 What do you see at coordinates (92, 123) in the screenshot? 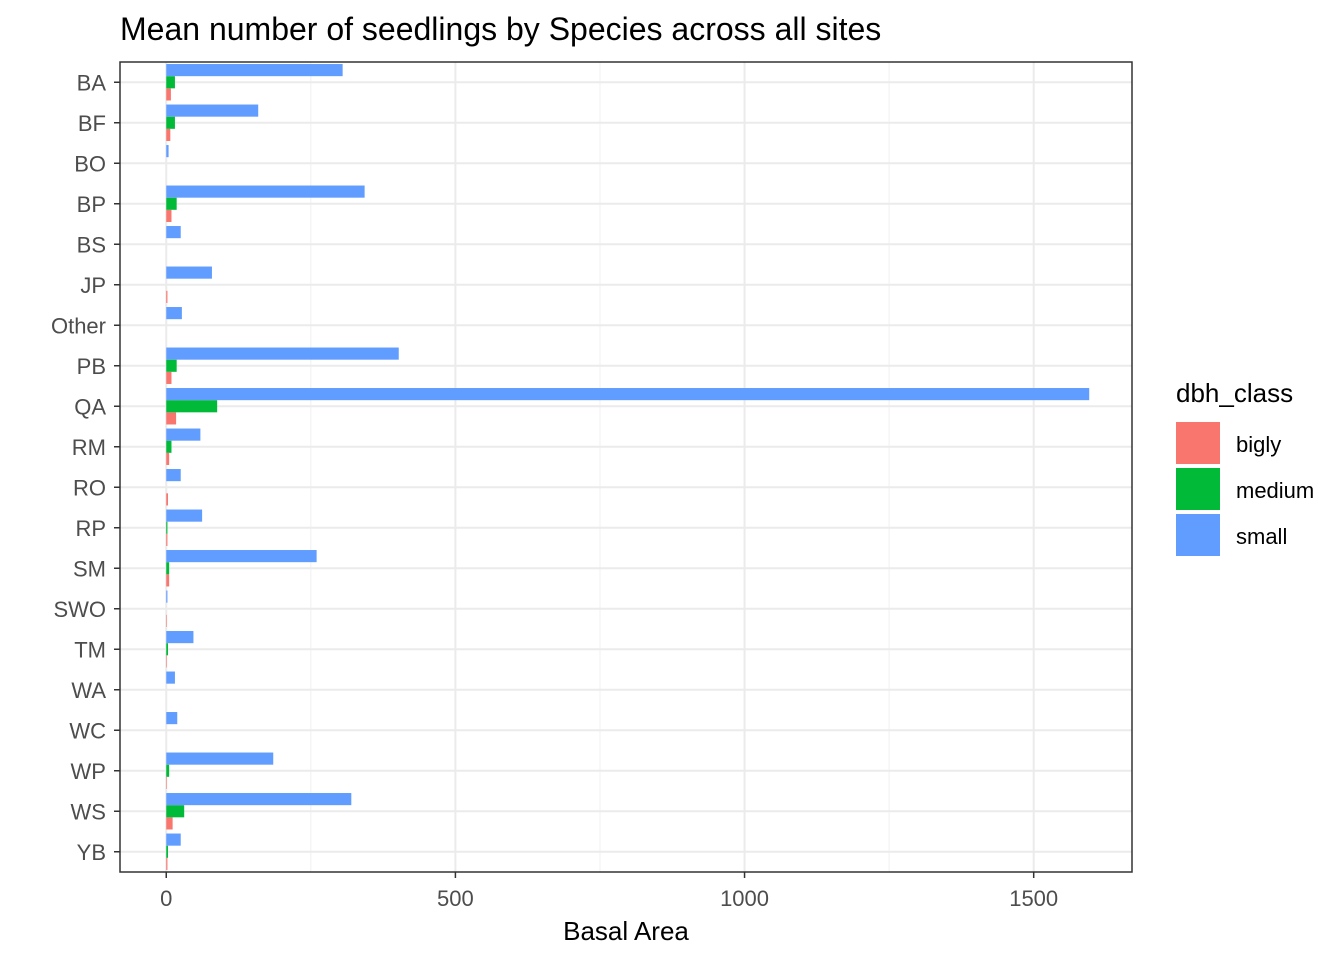
I see `y-tick-label: BF` at bounding box center [92, 123].